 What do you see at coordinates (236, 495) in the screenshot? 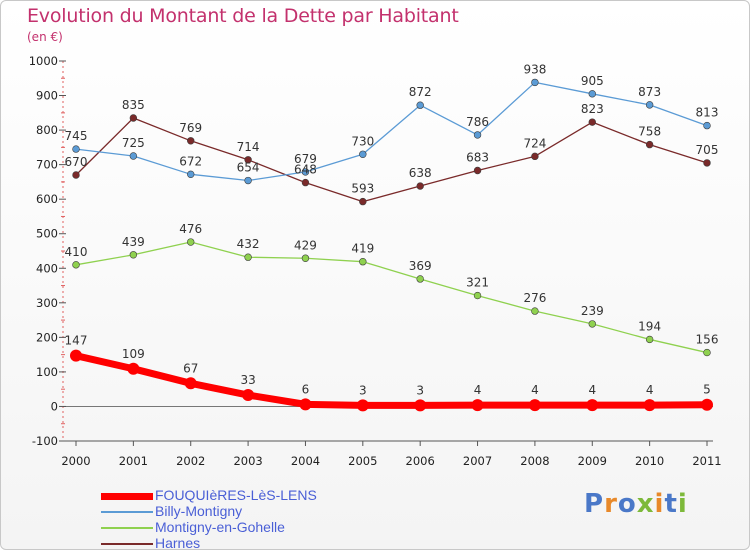
I see `legend-label: FOUQUIèRES-LèS-LENS` at bounding box center [236, 495].